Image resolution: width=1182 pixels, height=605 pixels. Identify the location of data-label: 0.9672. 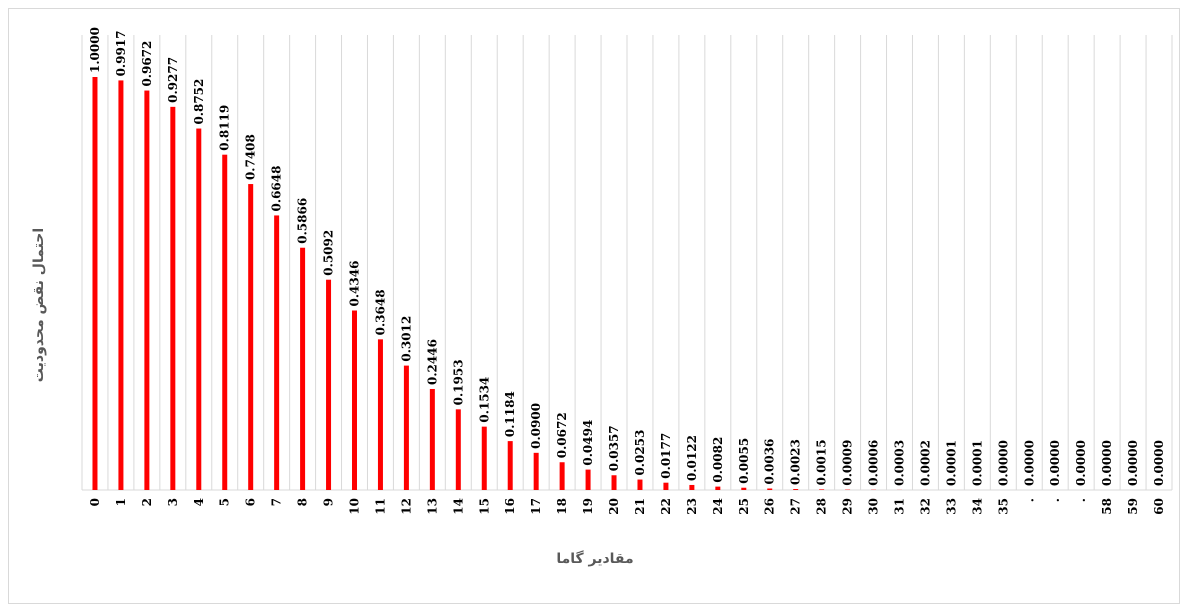
(147, 64).